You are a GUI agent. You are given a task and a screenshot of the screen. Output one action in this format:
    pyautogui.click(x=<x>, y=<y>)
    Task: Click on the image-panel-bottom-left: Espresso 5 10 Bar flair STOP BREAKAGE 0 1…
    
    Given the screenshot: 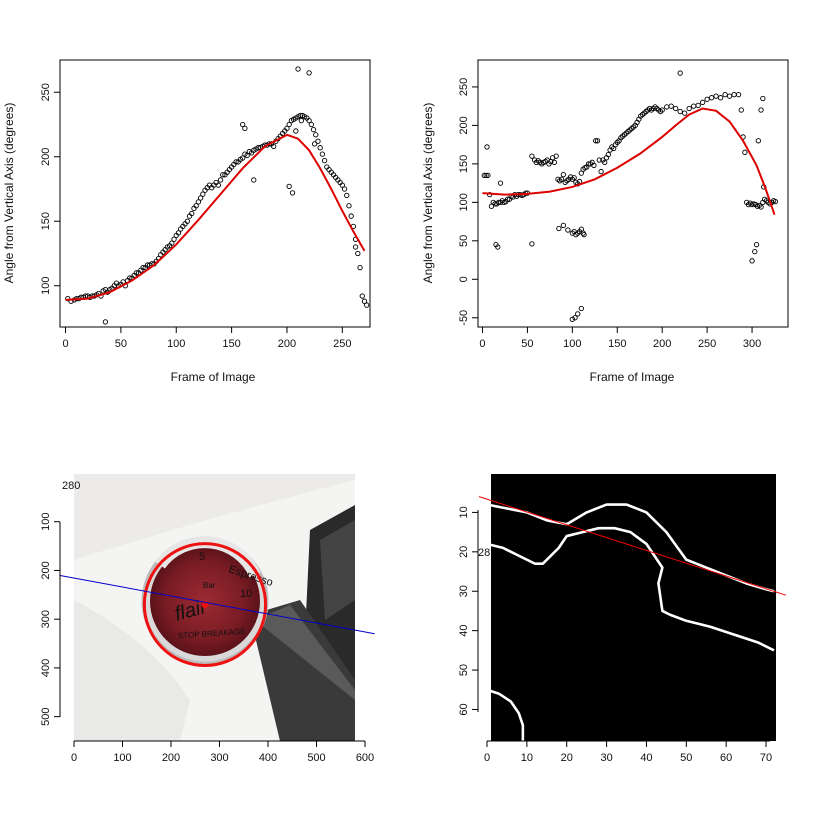 What is the action you would take?
    pyautogui.click(x=207, y=619)
    